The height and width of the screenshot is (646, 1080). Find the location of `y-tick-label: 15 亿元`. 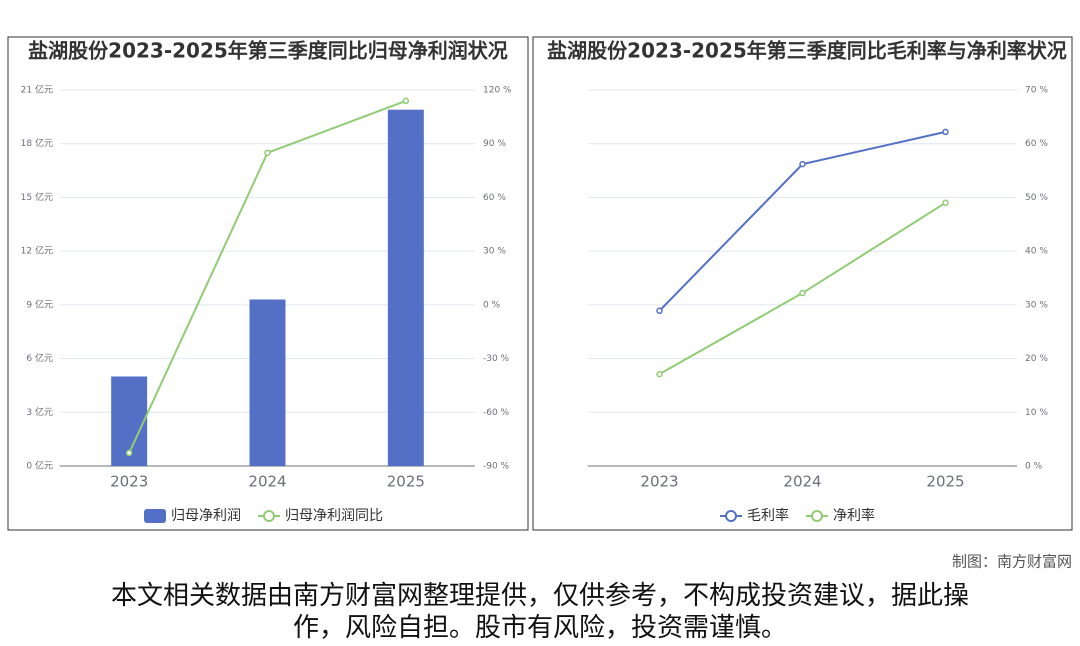

y-tick-label: 15 亿元 is located at coordinates (37, 197).